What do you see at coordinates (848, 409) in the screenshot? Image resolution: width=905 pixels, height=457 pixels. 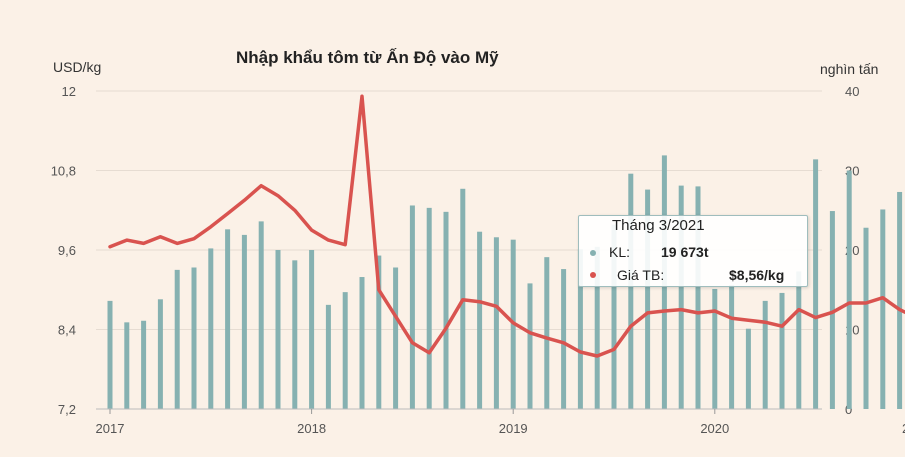 I see `right-axis-tick: 0` at bounding box center [848, 409].